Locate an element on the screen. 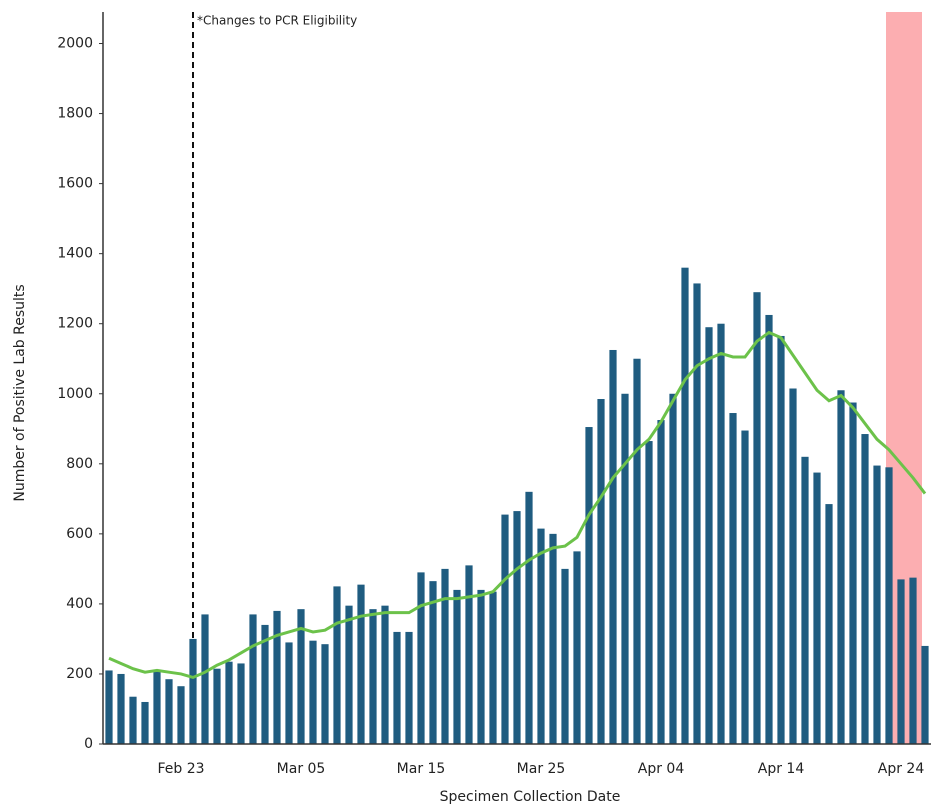  y-tick-label: 1600 is located at coordinates (75, 184).